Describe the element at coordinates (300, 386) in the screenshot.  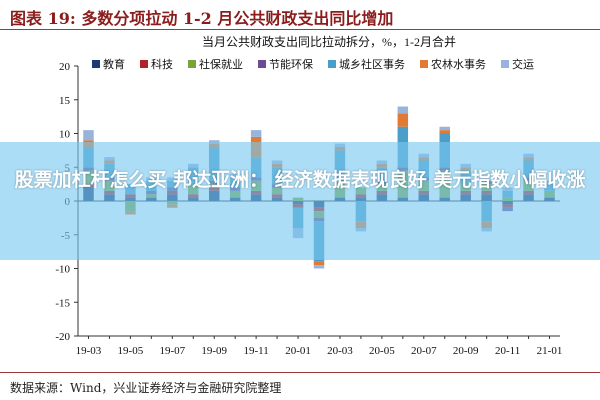
I see `figure-footer: 数据来源：Wind，兴业证券经济与金融研究院整理` at that location.